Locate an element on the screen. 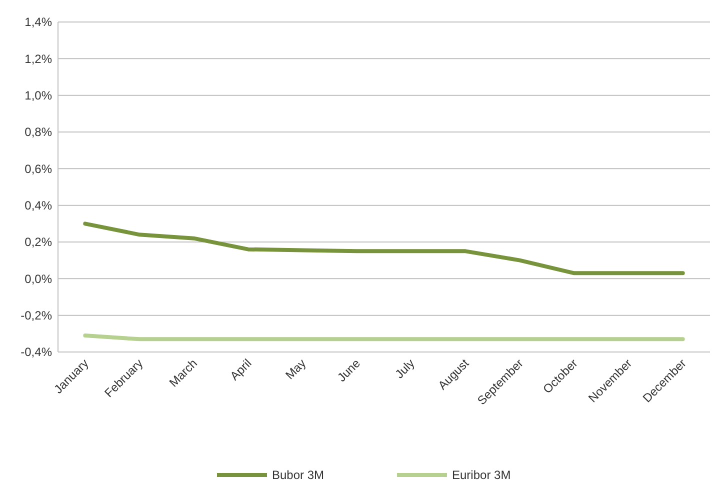 The height and width of the screenshot is (483, 714). x-tick-label: July is located at coordinates (405, 369).